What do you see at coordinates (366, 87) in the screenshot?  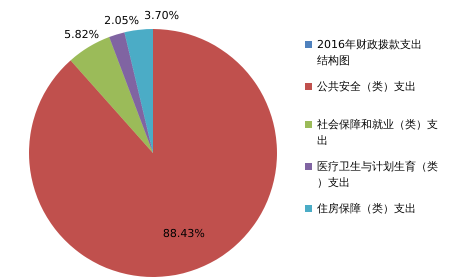 I see `legend-label: 公共安全（类）支出` at bounding box center [366, 87].